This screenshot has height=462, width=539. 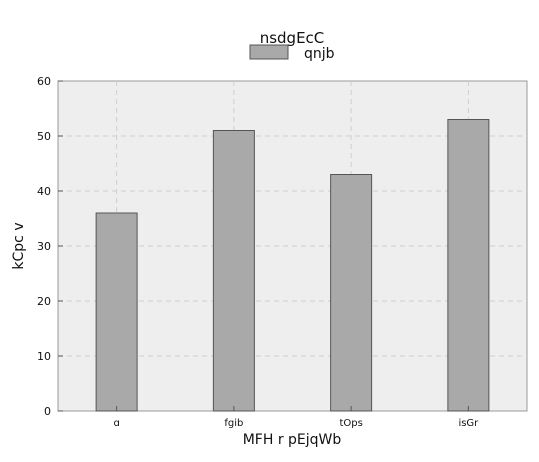 I want to click on y-axis-ticks: 0 10 20 30 40 50 60, so click(x=50, y=246).